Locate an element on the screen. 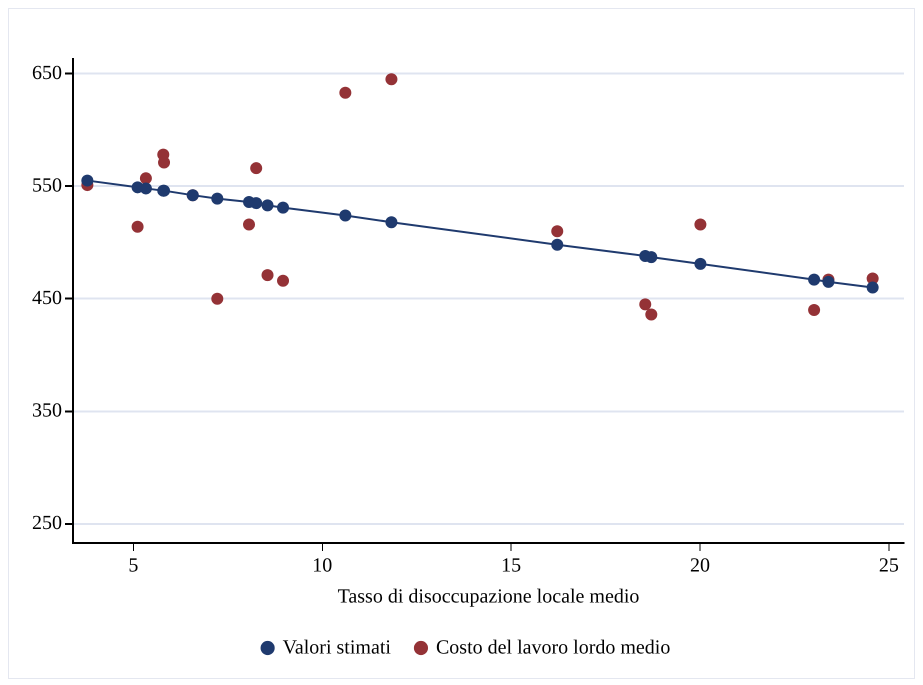 Image resolution: width=923 pixels, height=685 pixels. x-tick-label: 20 is located at coordinates (700, 565).